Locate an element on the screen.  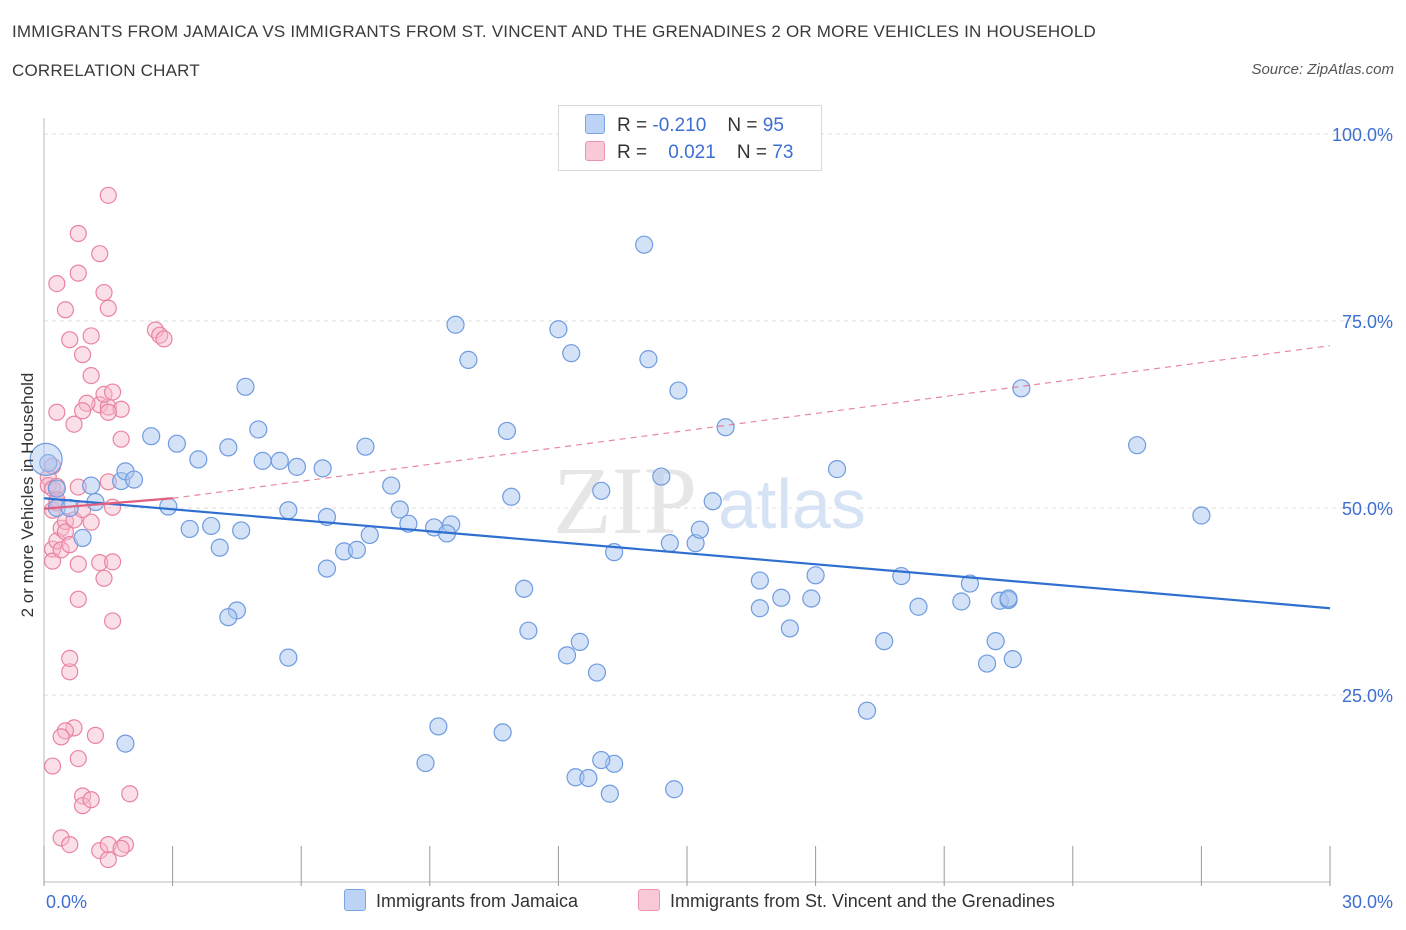
data-point-jamaica-large is located at coordinates (46, 459).